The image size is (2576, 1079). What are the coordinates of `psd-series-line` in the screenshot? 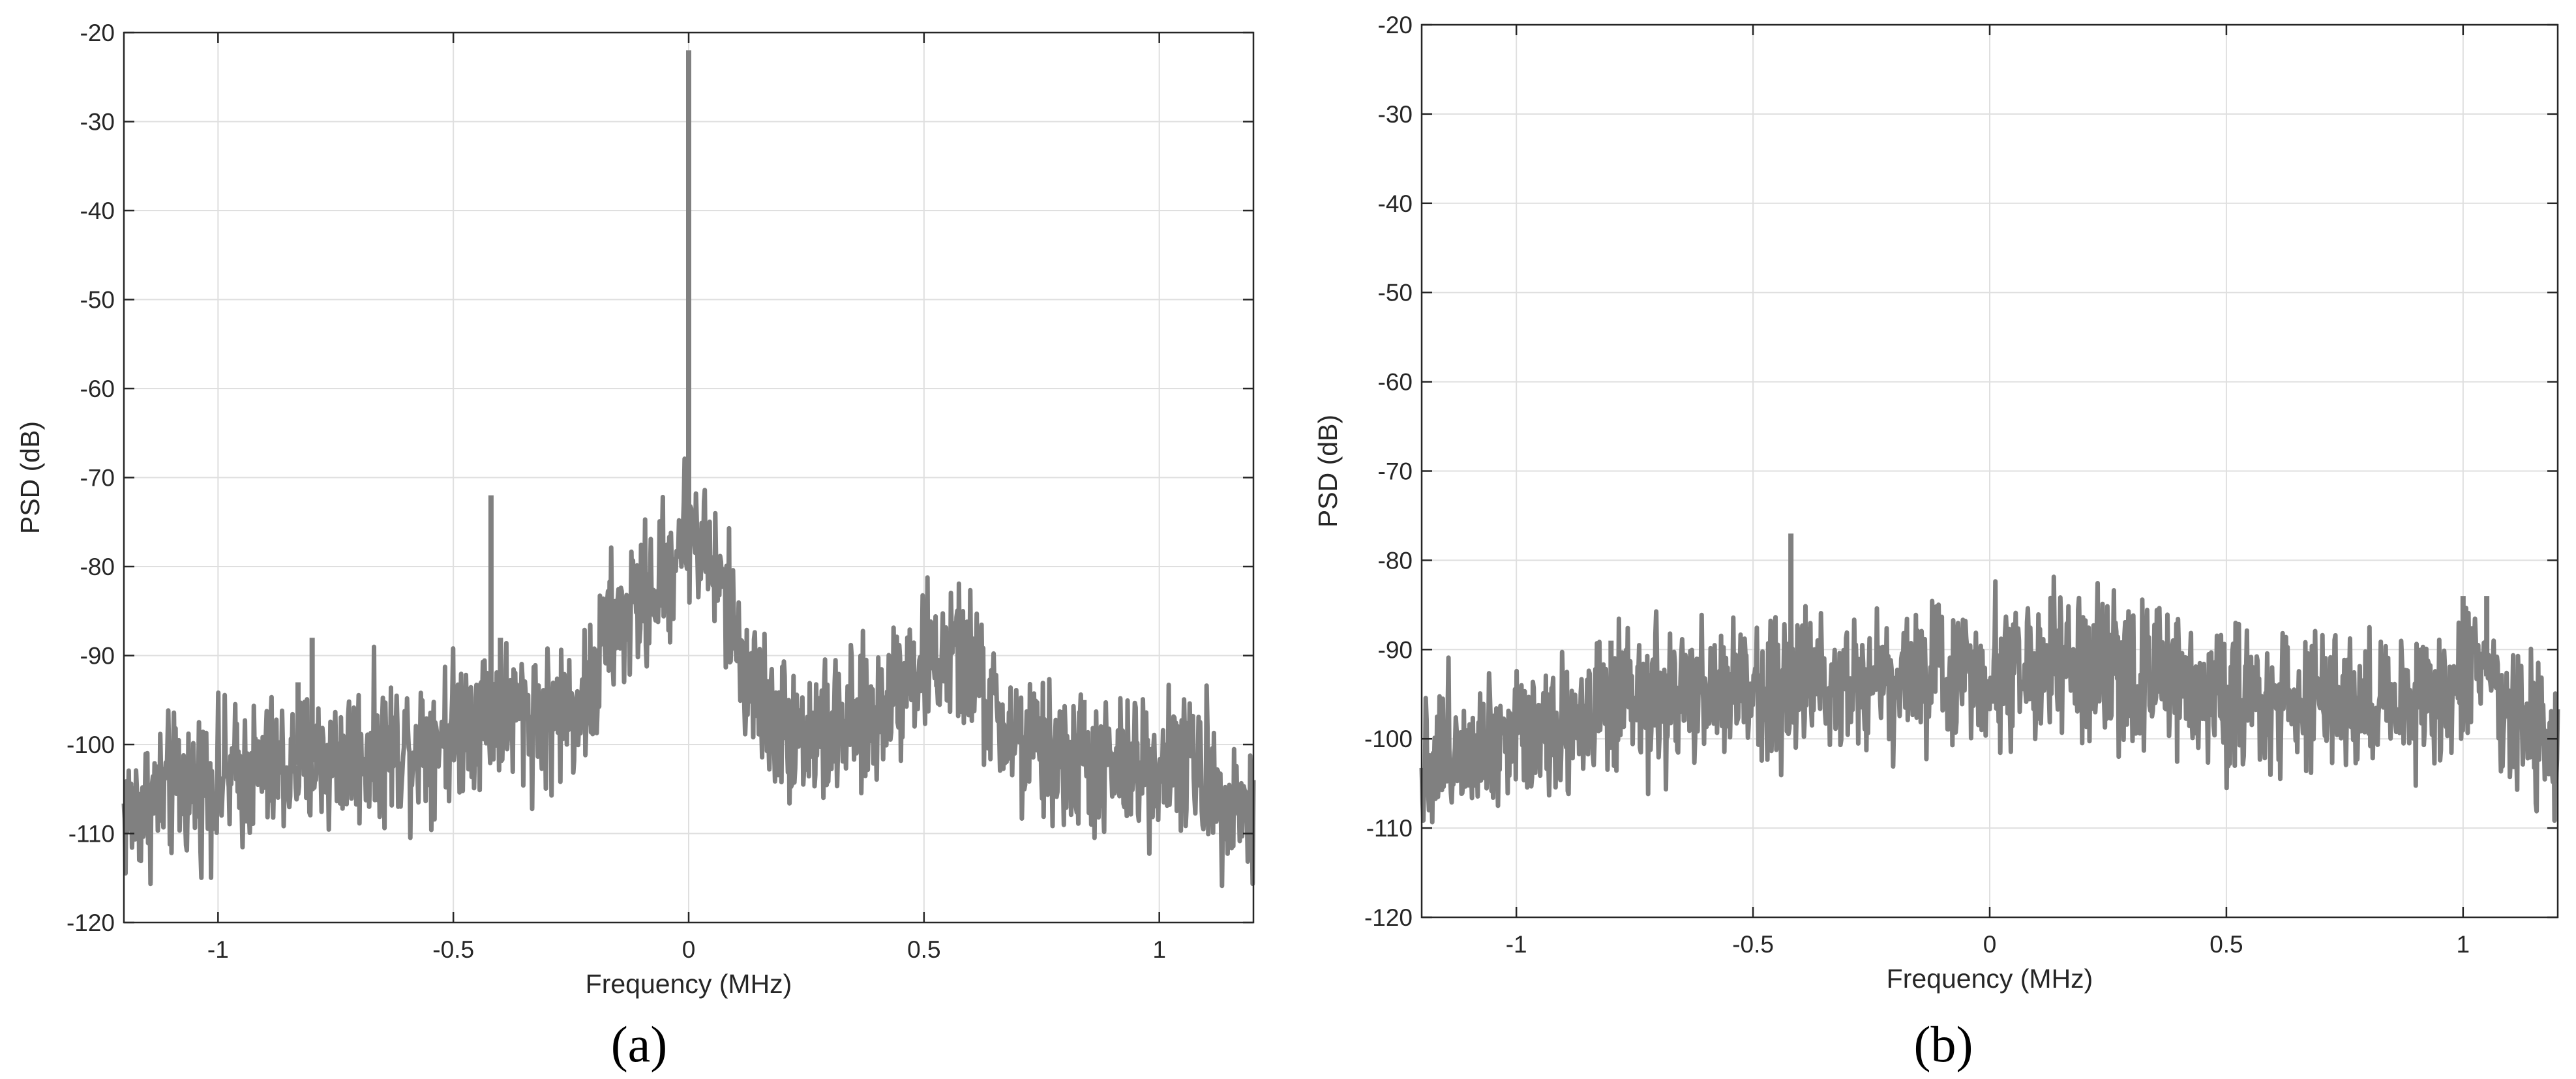 It's located at (1989, 699).